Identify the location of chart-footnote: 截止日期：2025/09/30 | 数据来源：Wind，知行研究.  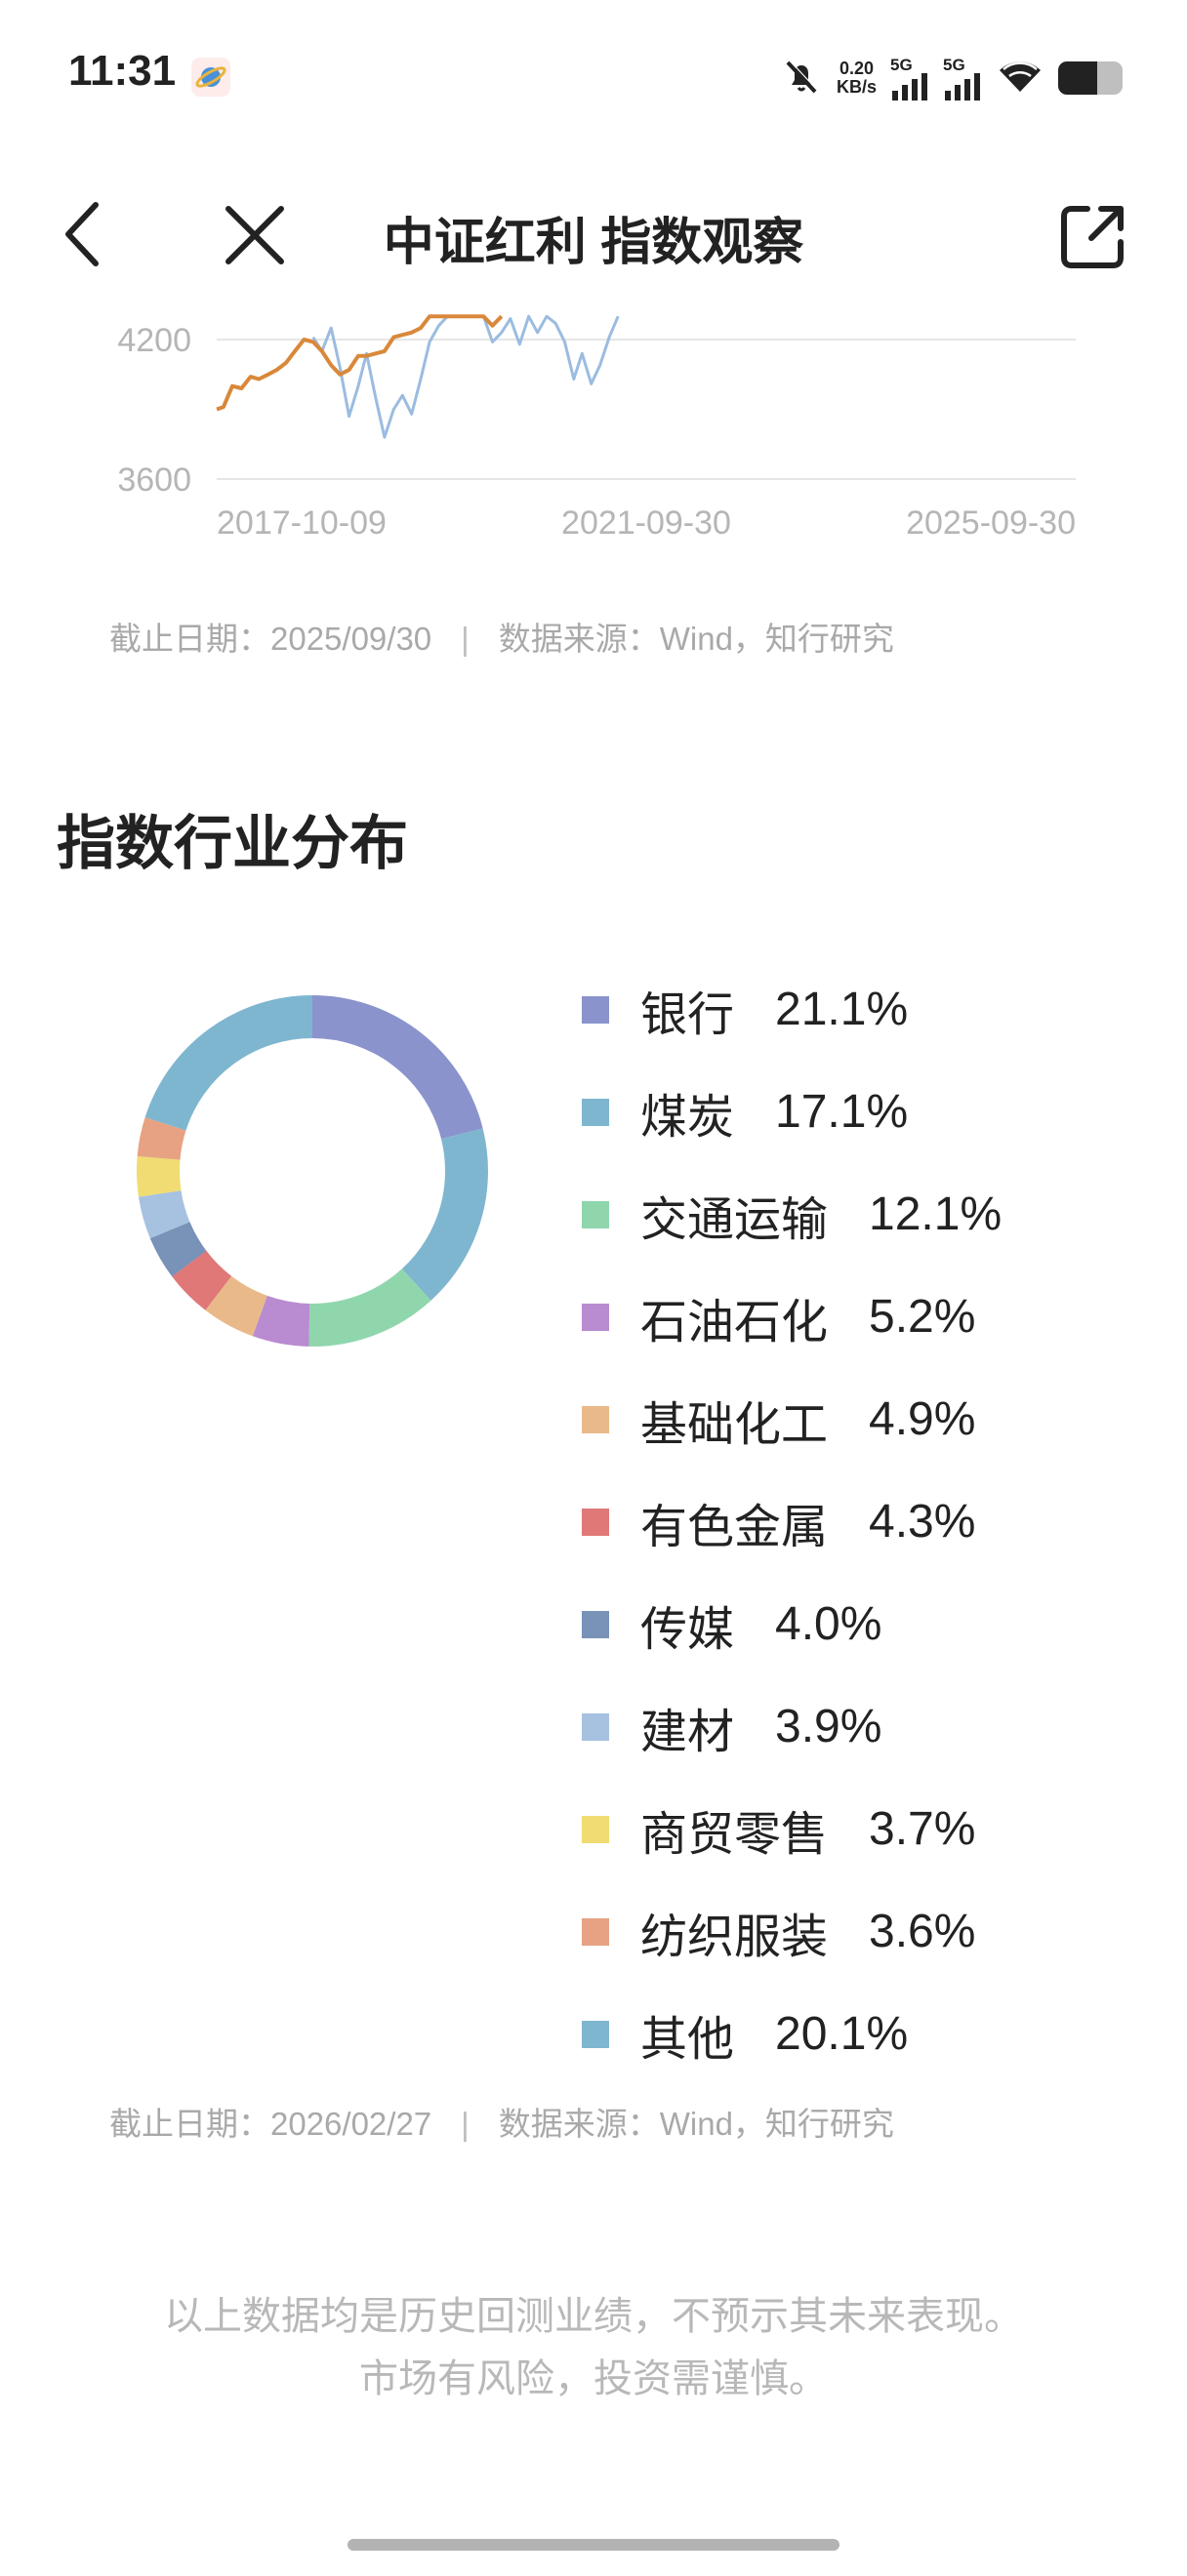
(501, 639).